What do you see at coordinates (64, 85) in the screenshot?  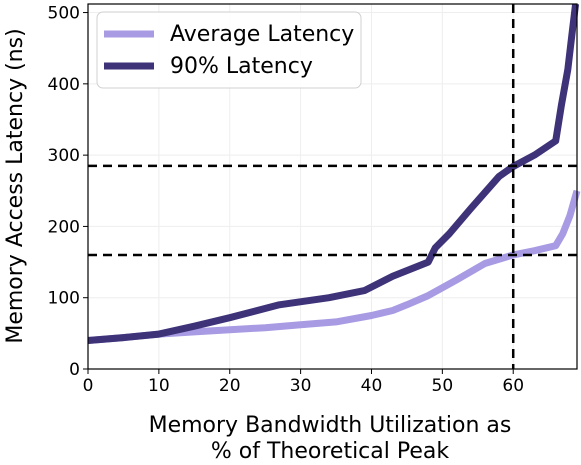 I see `y-tick-label-400: 400` at bounding box center [64, 85].